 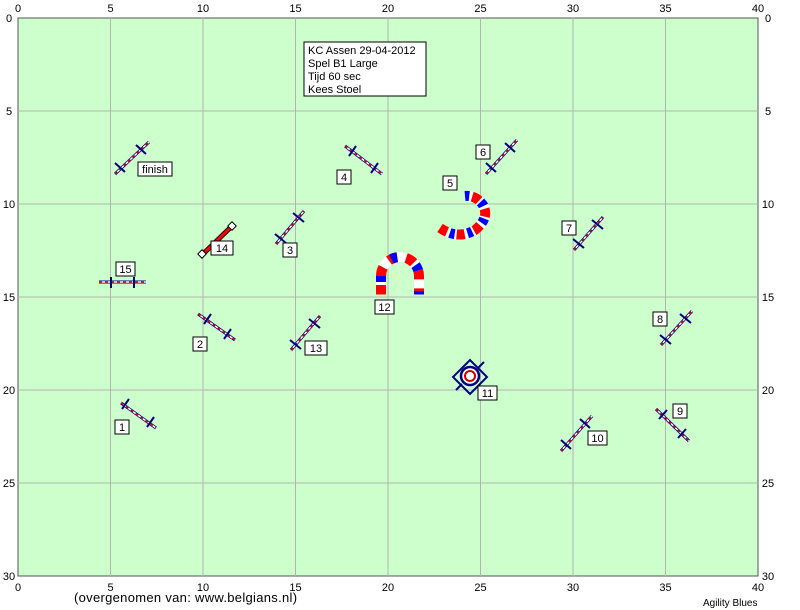 I want to click on x-axis-bottom: 0 5 10 15 20 25 30 35 40, so click(x=389, y=588).